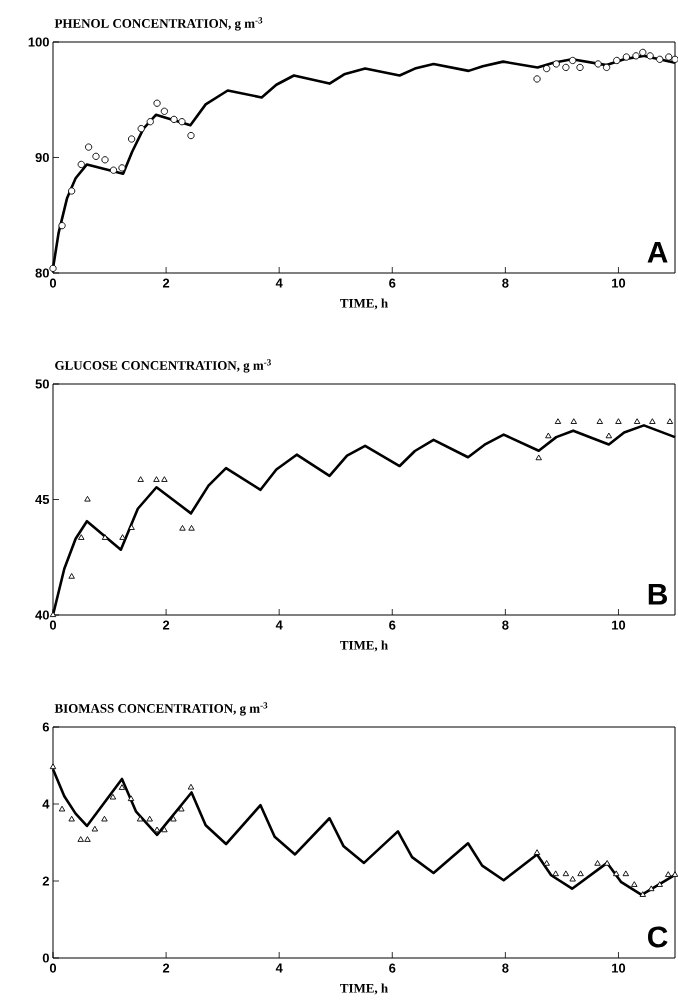  What do you see at coordinates (364, 304) in the screenshot?
I see `x-axis-title: TIME, h` at bounding box center [364, 304].